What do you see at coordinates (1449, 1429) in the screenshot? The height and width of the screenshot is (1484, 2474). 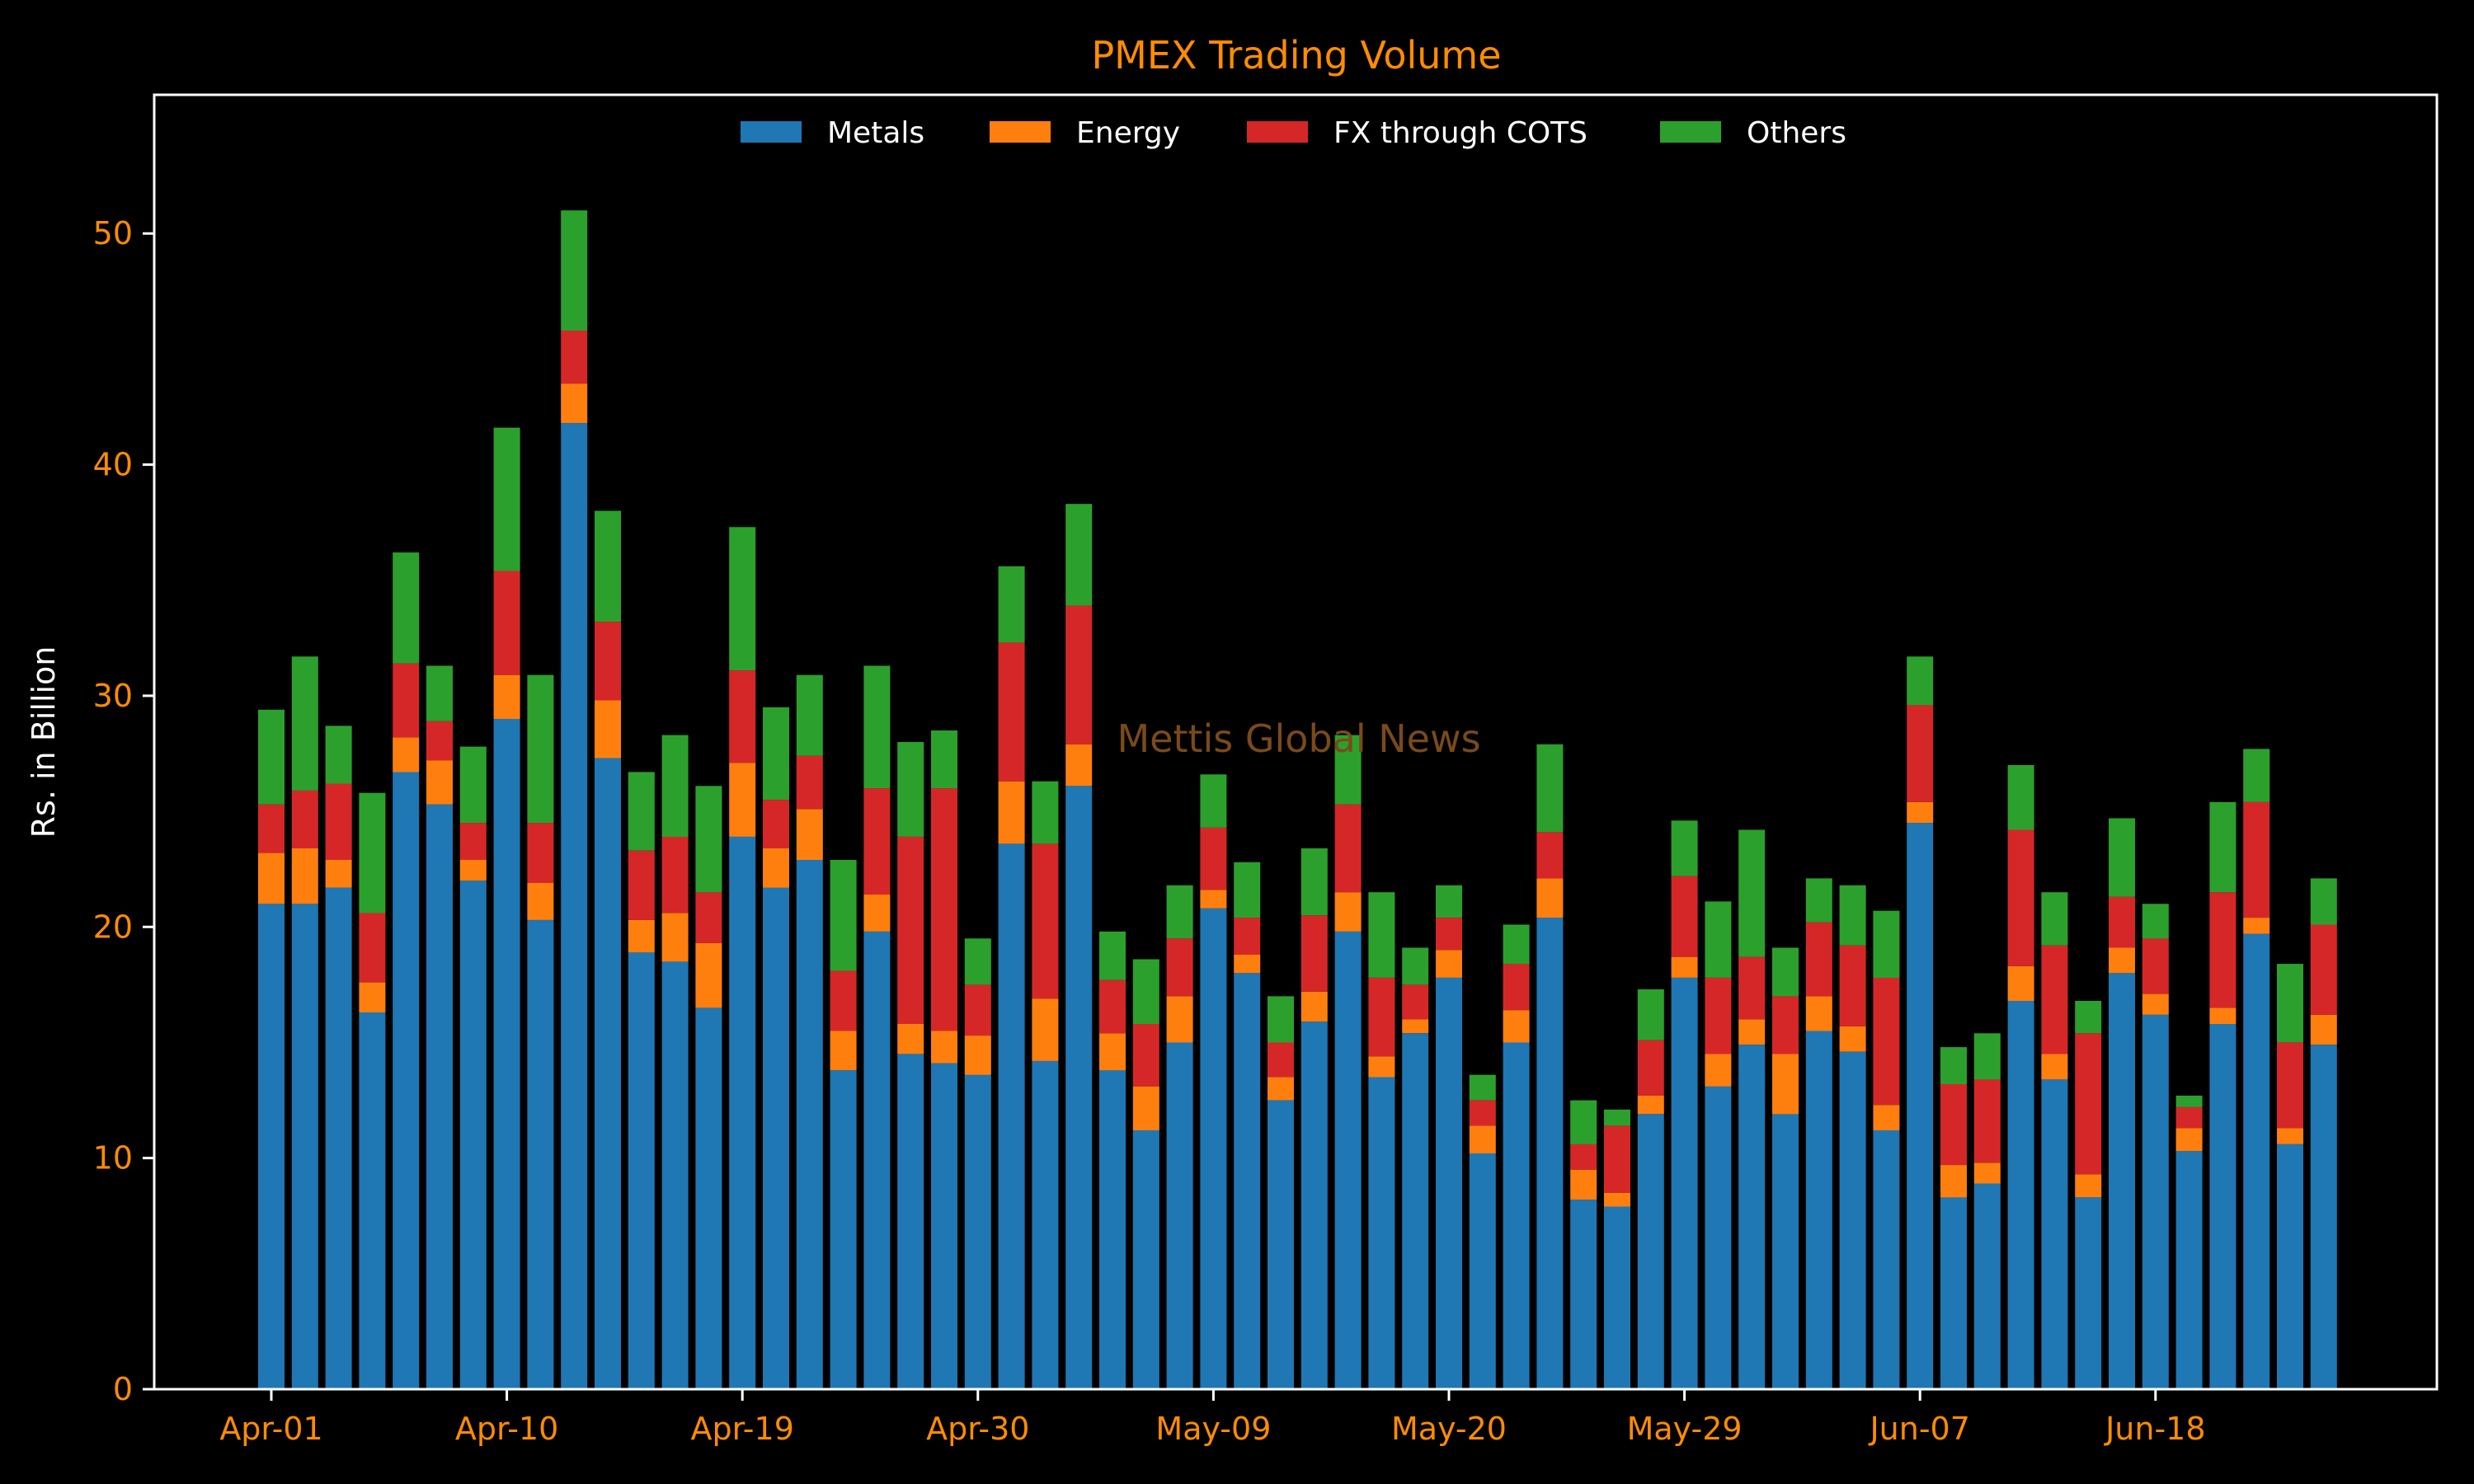 I see `x-tick-label: May-20` at bounding box center [1449, 1429].